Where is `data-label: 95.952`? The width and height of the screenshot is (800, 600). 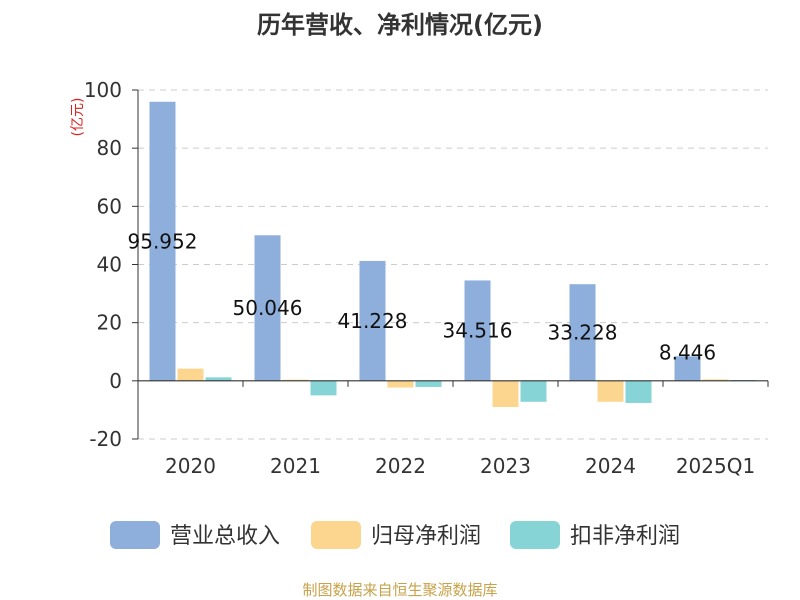
data-label: 95.952 is located at coordinates (163, 241).